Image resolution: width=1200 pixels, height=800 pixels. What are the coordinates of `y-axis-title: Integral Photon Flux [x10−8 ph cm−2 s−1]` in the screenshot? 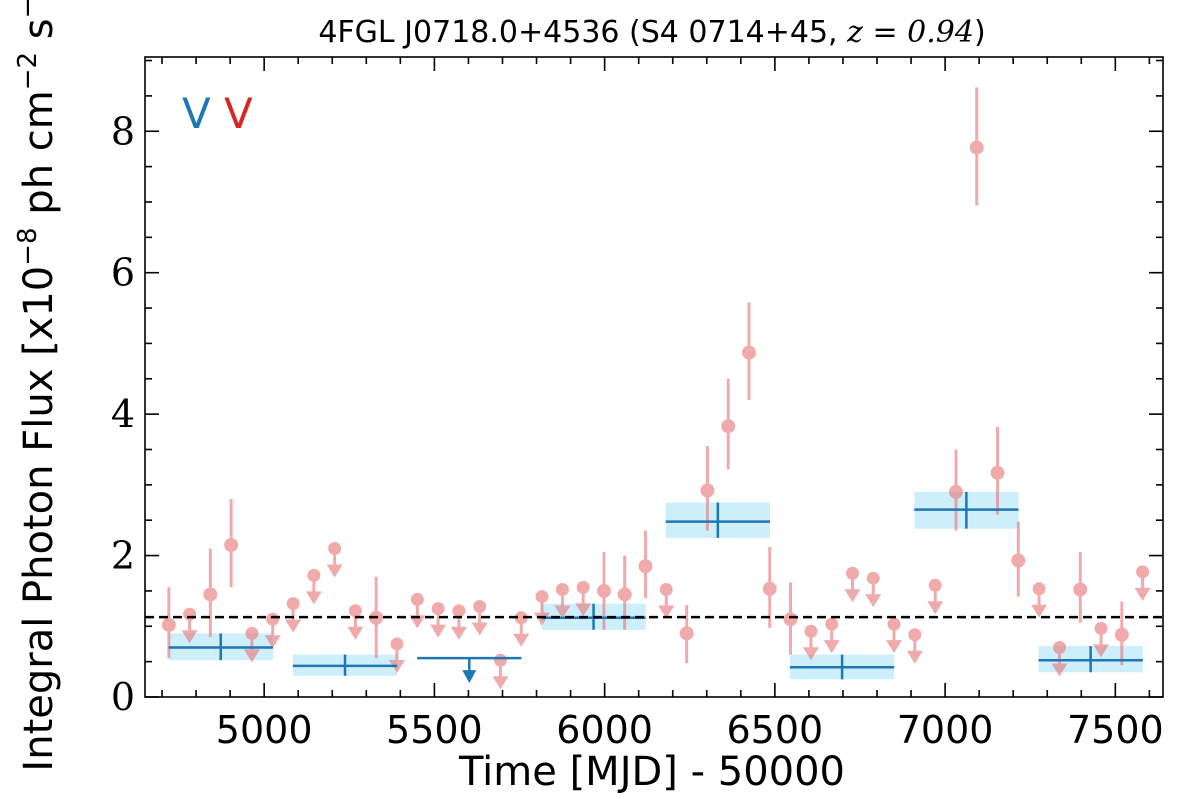 It's located at (37, 386).